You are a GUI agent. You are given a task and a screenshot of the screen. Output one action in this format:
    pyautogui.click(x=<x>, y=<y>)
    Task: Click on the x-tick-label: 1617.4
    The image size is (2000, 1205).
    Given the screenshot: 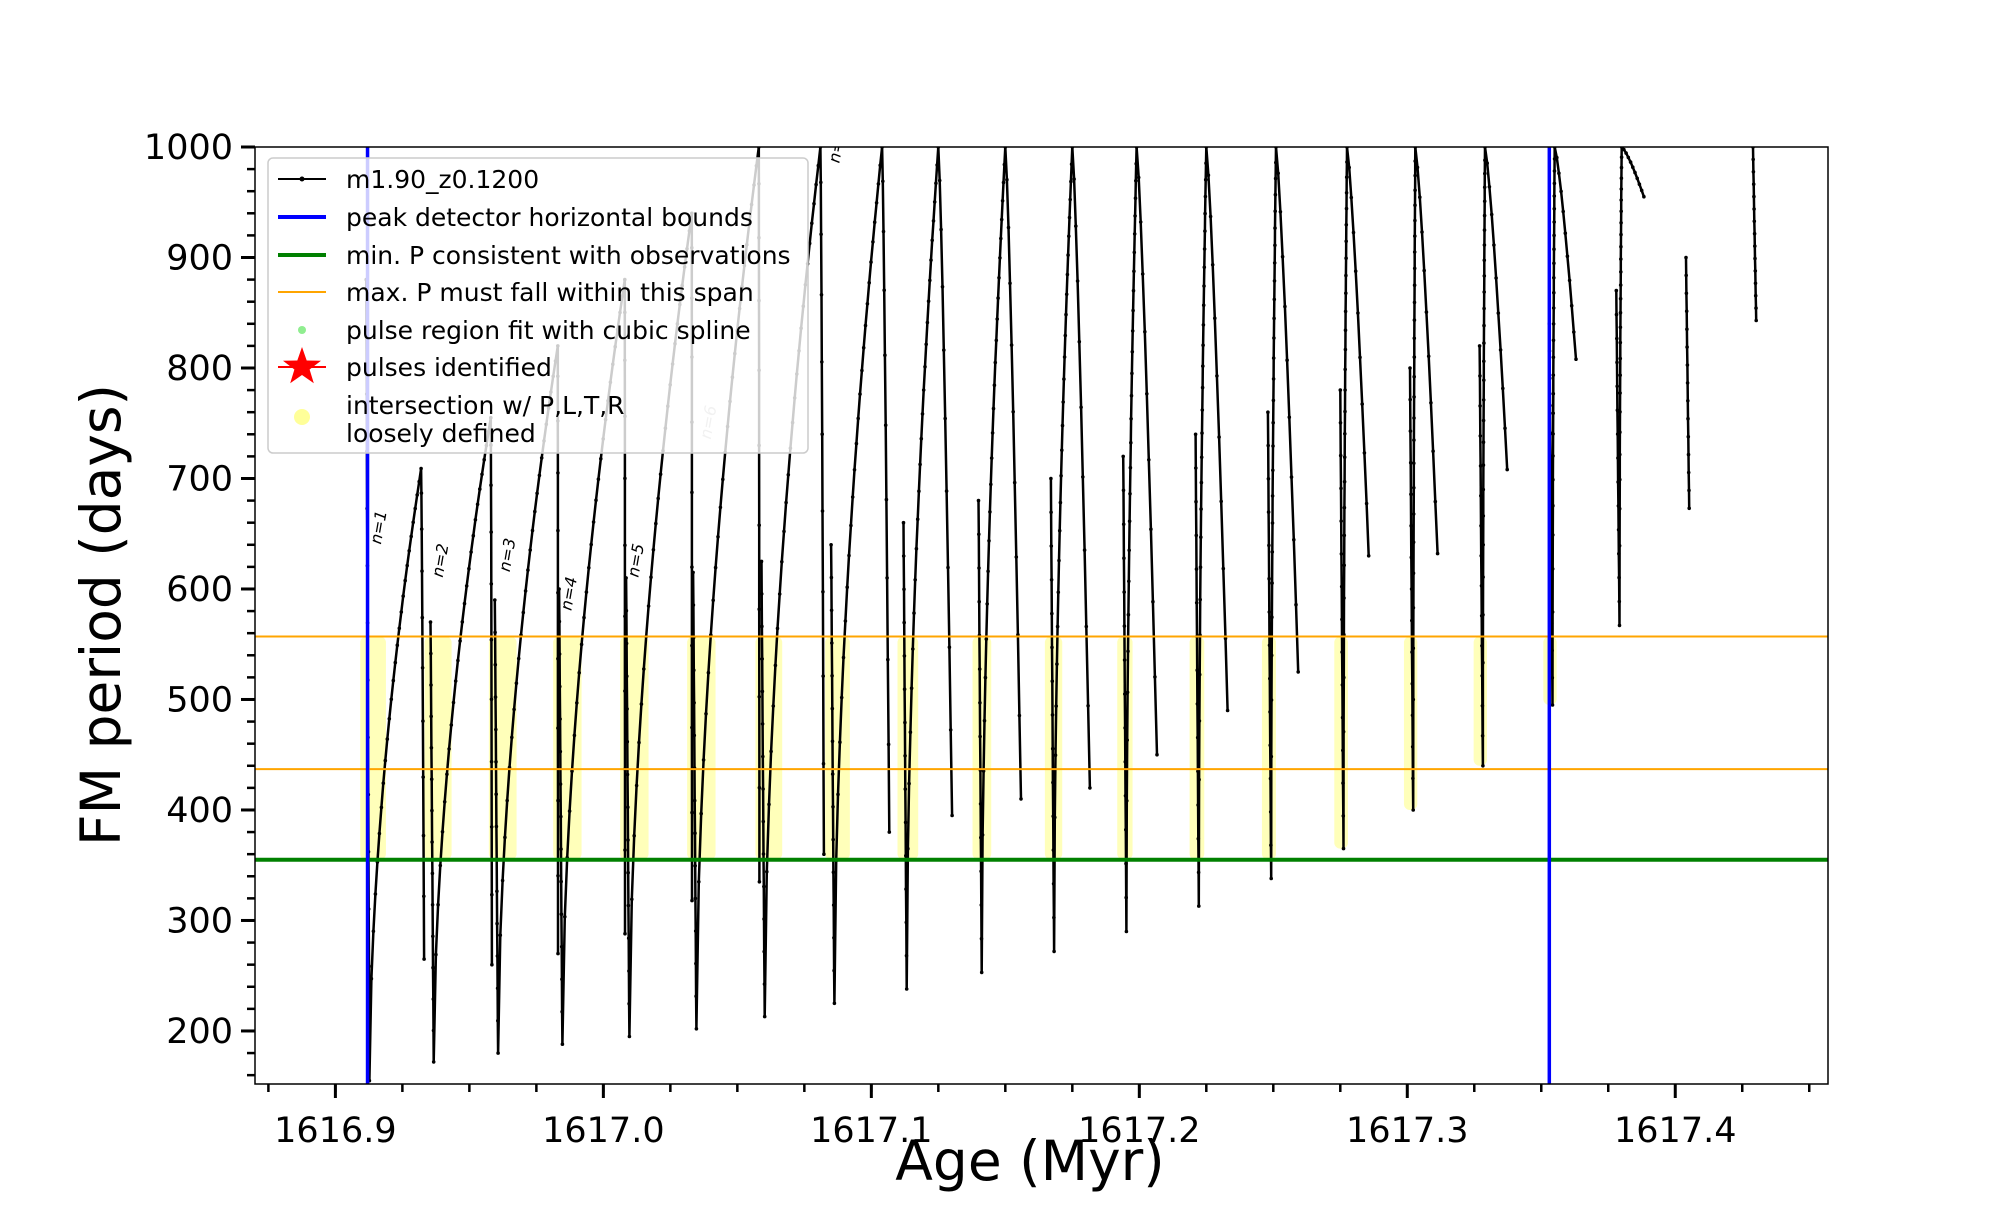 What is the action you would take?
    pyautogui.click(x=1675, y=1131)
    